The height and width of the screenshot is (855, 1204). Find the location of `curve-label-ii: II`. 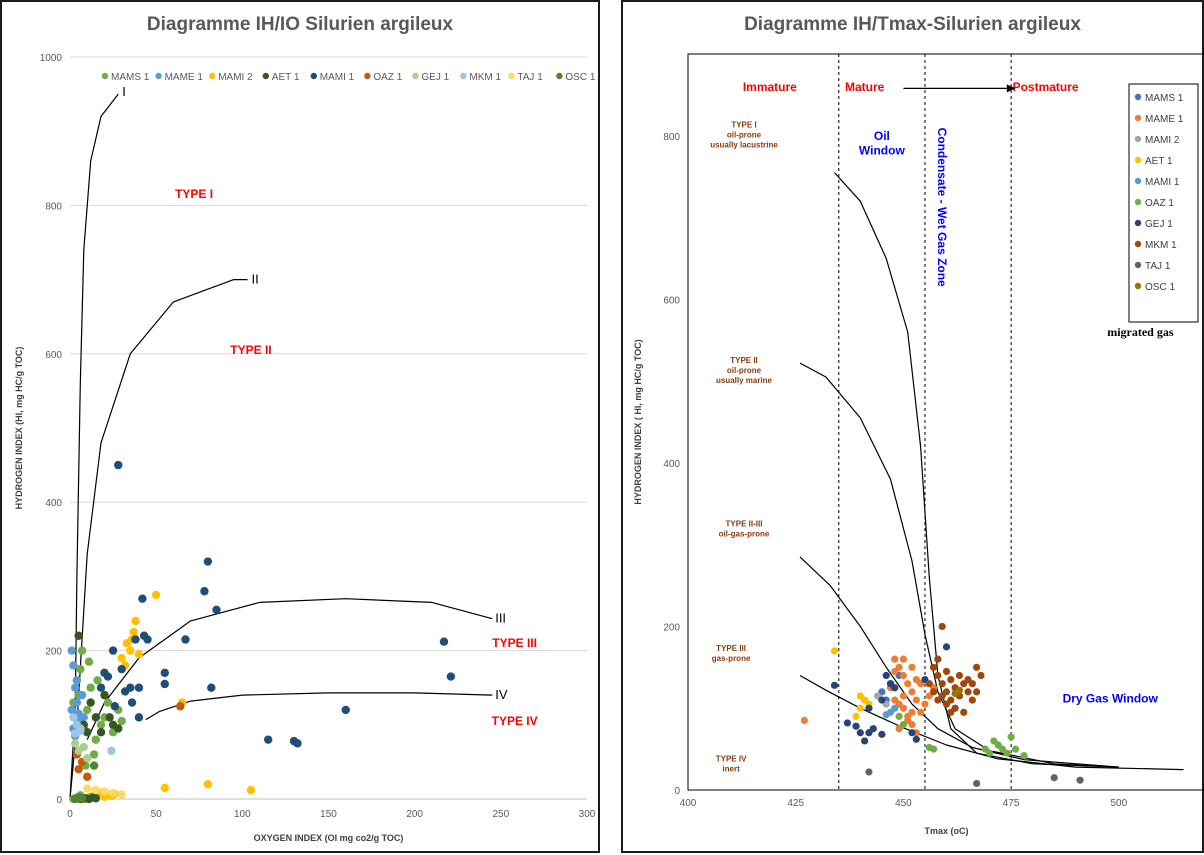

curve-label-ii: II is located at coordinates (255, 279).